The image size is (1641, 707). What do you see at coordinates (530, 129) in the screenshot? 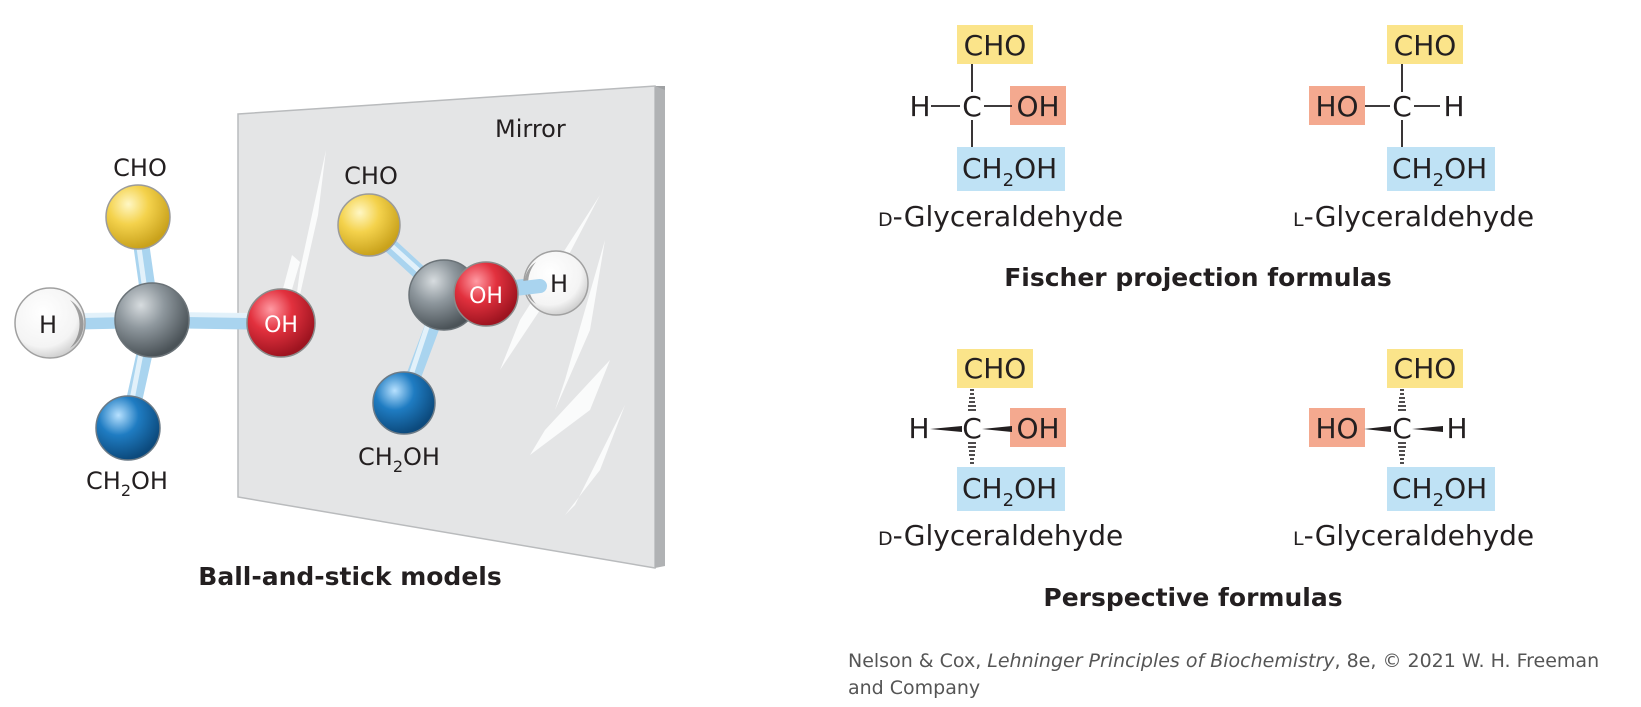
I see `mirror-label: Mirror` at bounding box center [530, 129].